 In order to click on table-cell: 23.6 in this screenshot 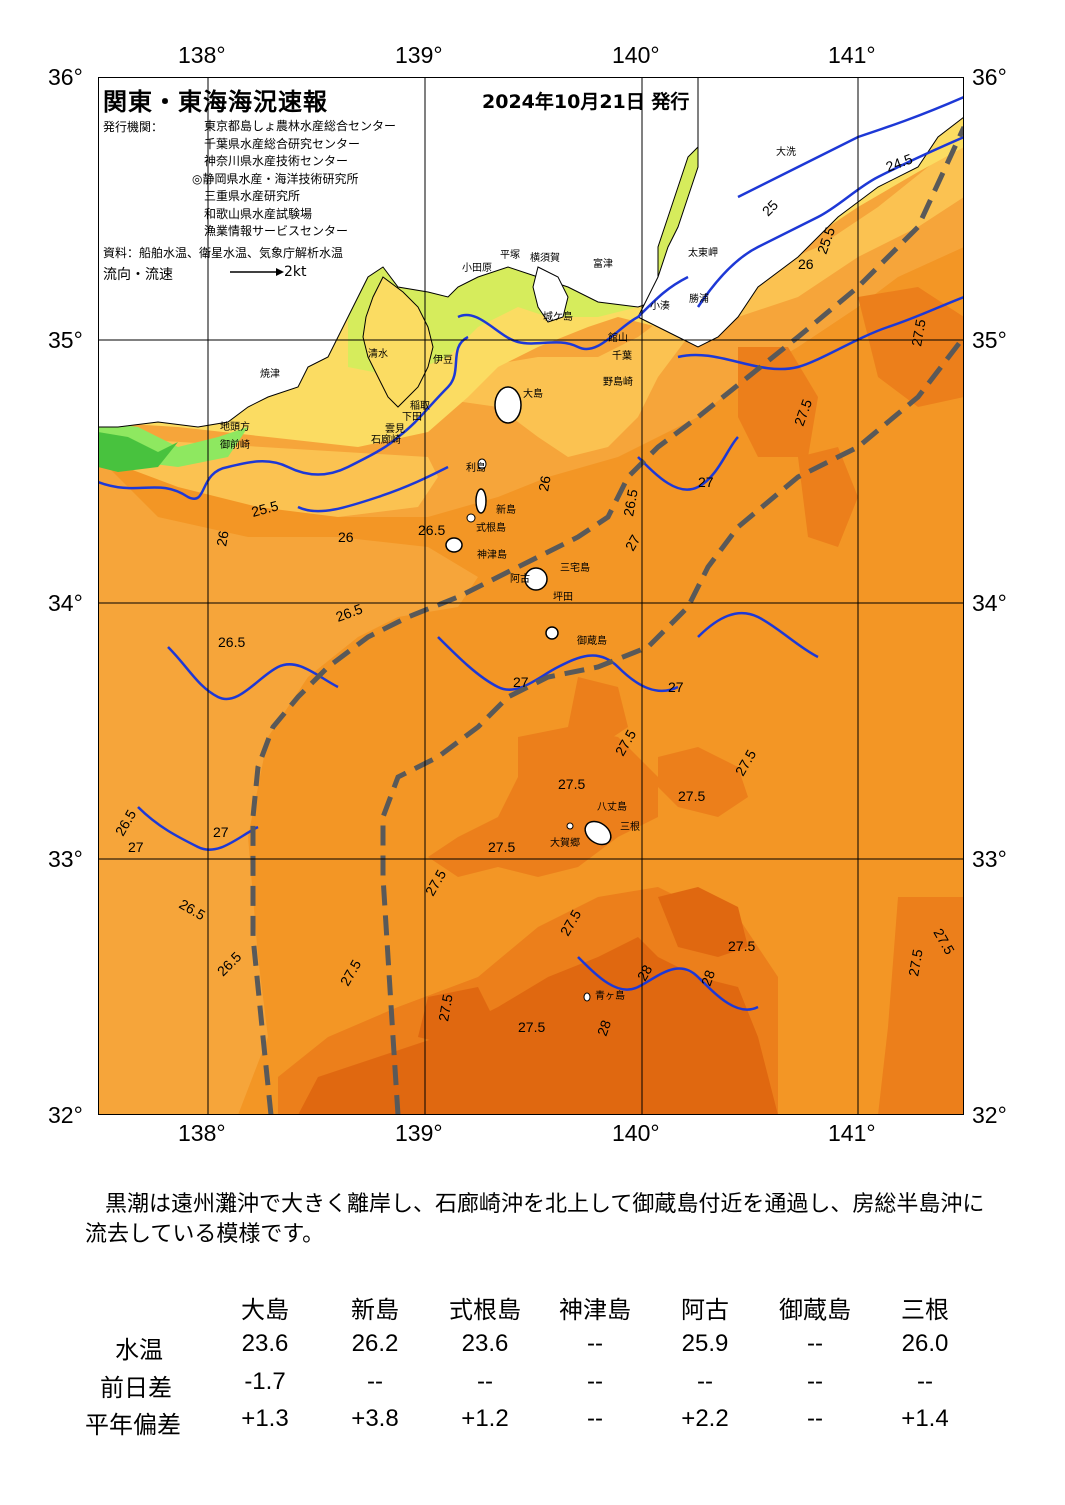, I will do `click(485, 1343)`.